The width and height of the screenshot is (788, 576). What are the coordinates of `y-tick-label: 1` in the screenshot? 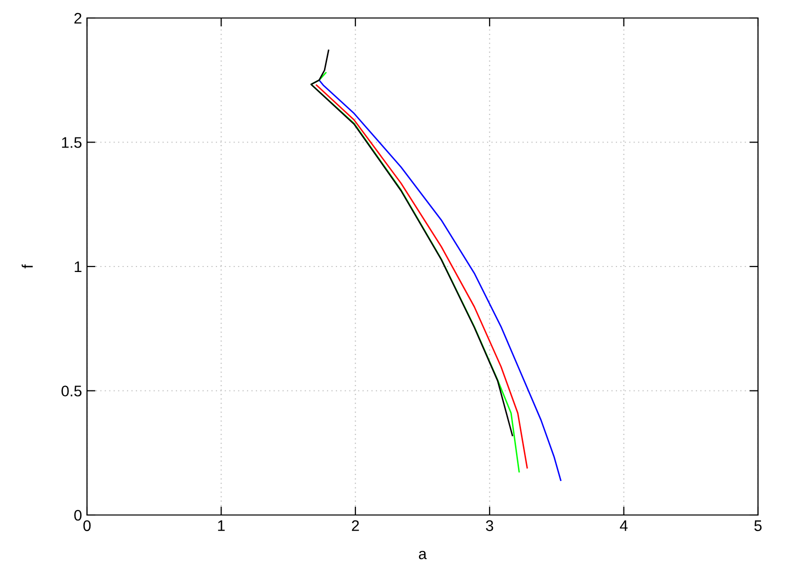 It's located at (78, 267).